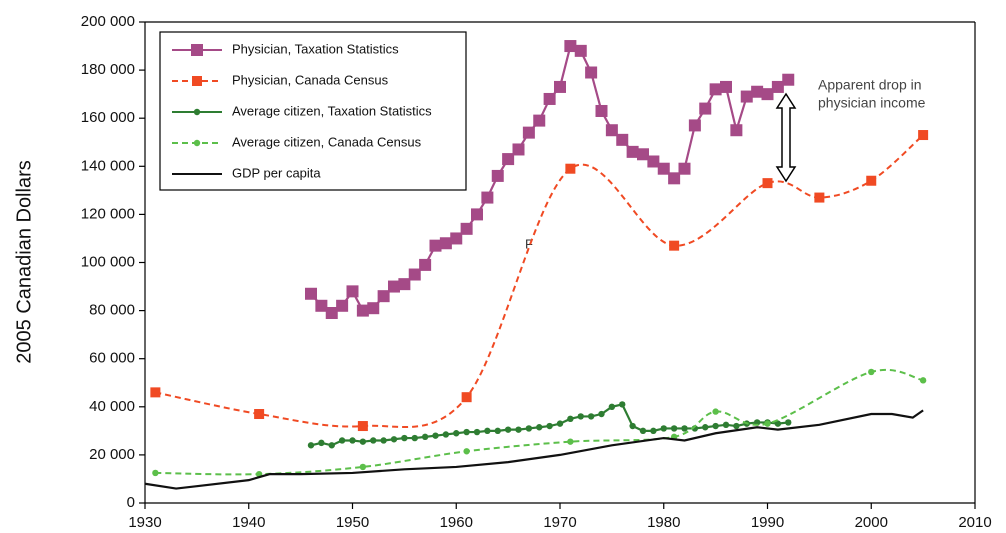 The height and width of the screenshot is (533, 1006). What do you see at coordinates (112, 454) in the screenshot?
I see `y-tick-label: 20 000` at bounding box center [112, 454].